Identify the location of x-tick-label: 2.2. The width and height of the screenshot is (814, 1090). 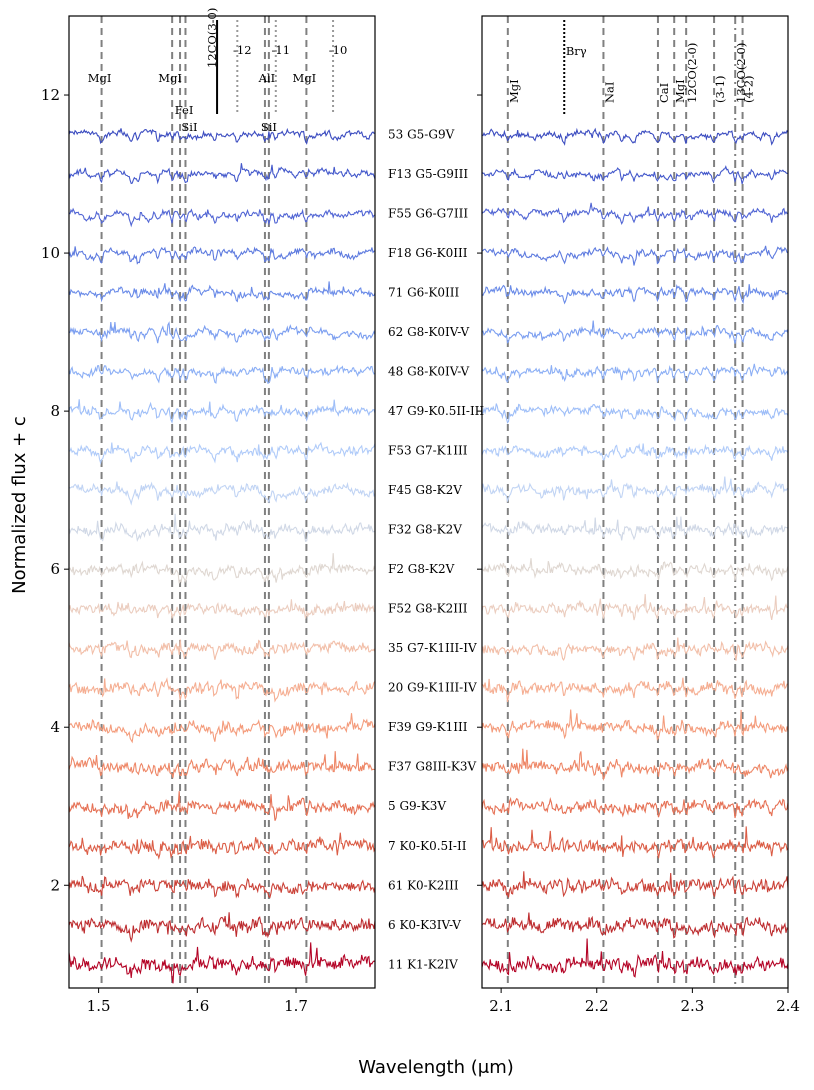
(597, 1006).